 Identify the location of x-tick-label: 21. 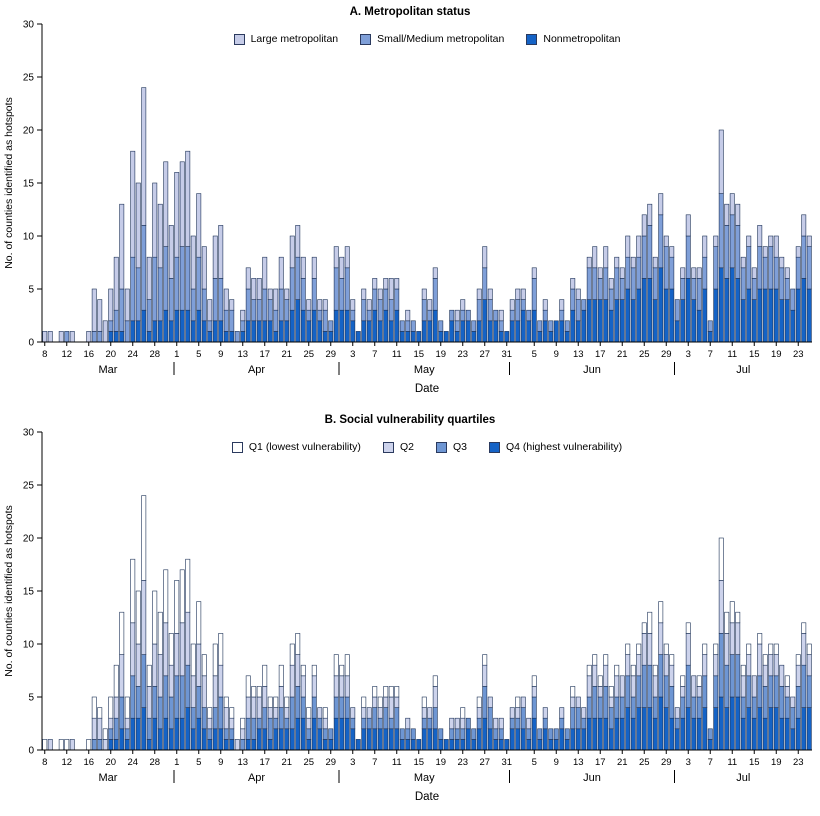
(622, 762).